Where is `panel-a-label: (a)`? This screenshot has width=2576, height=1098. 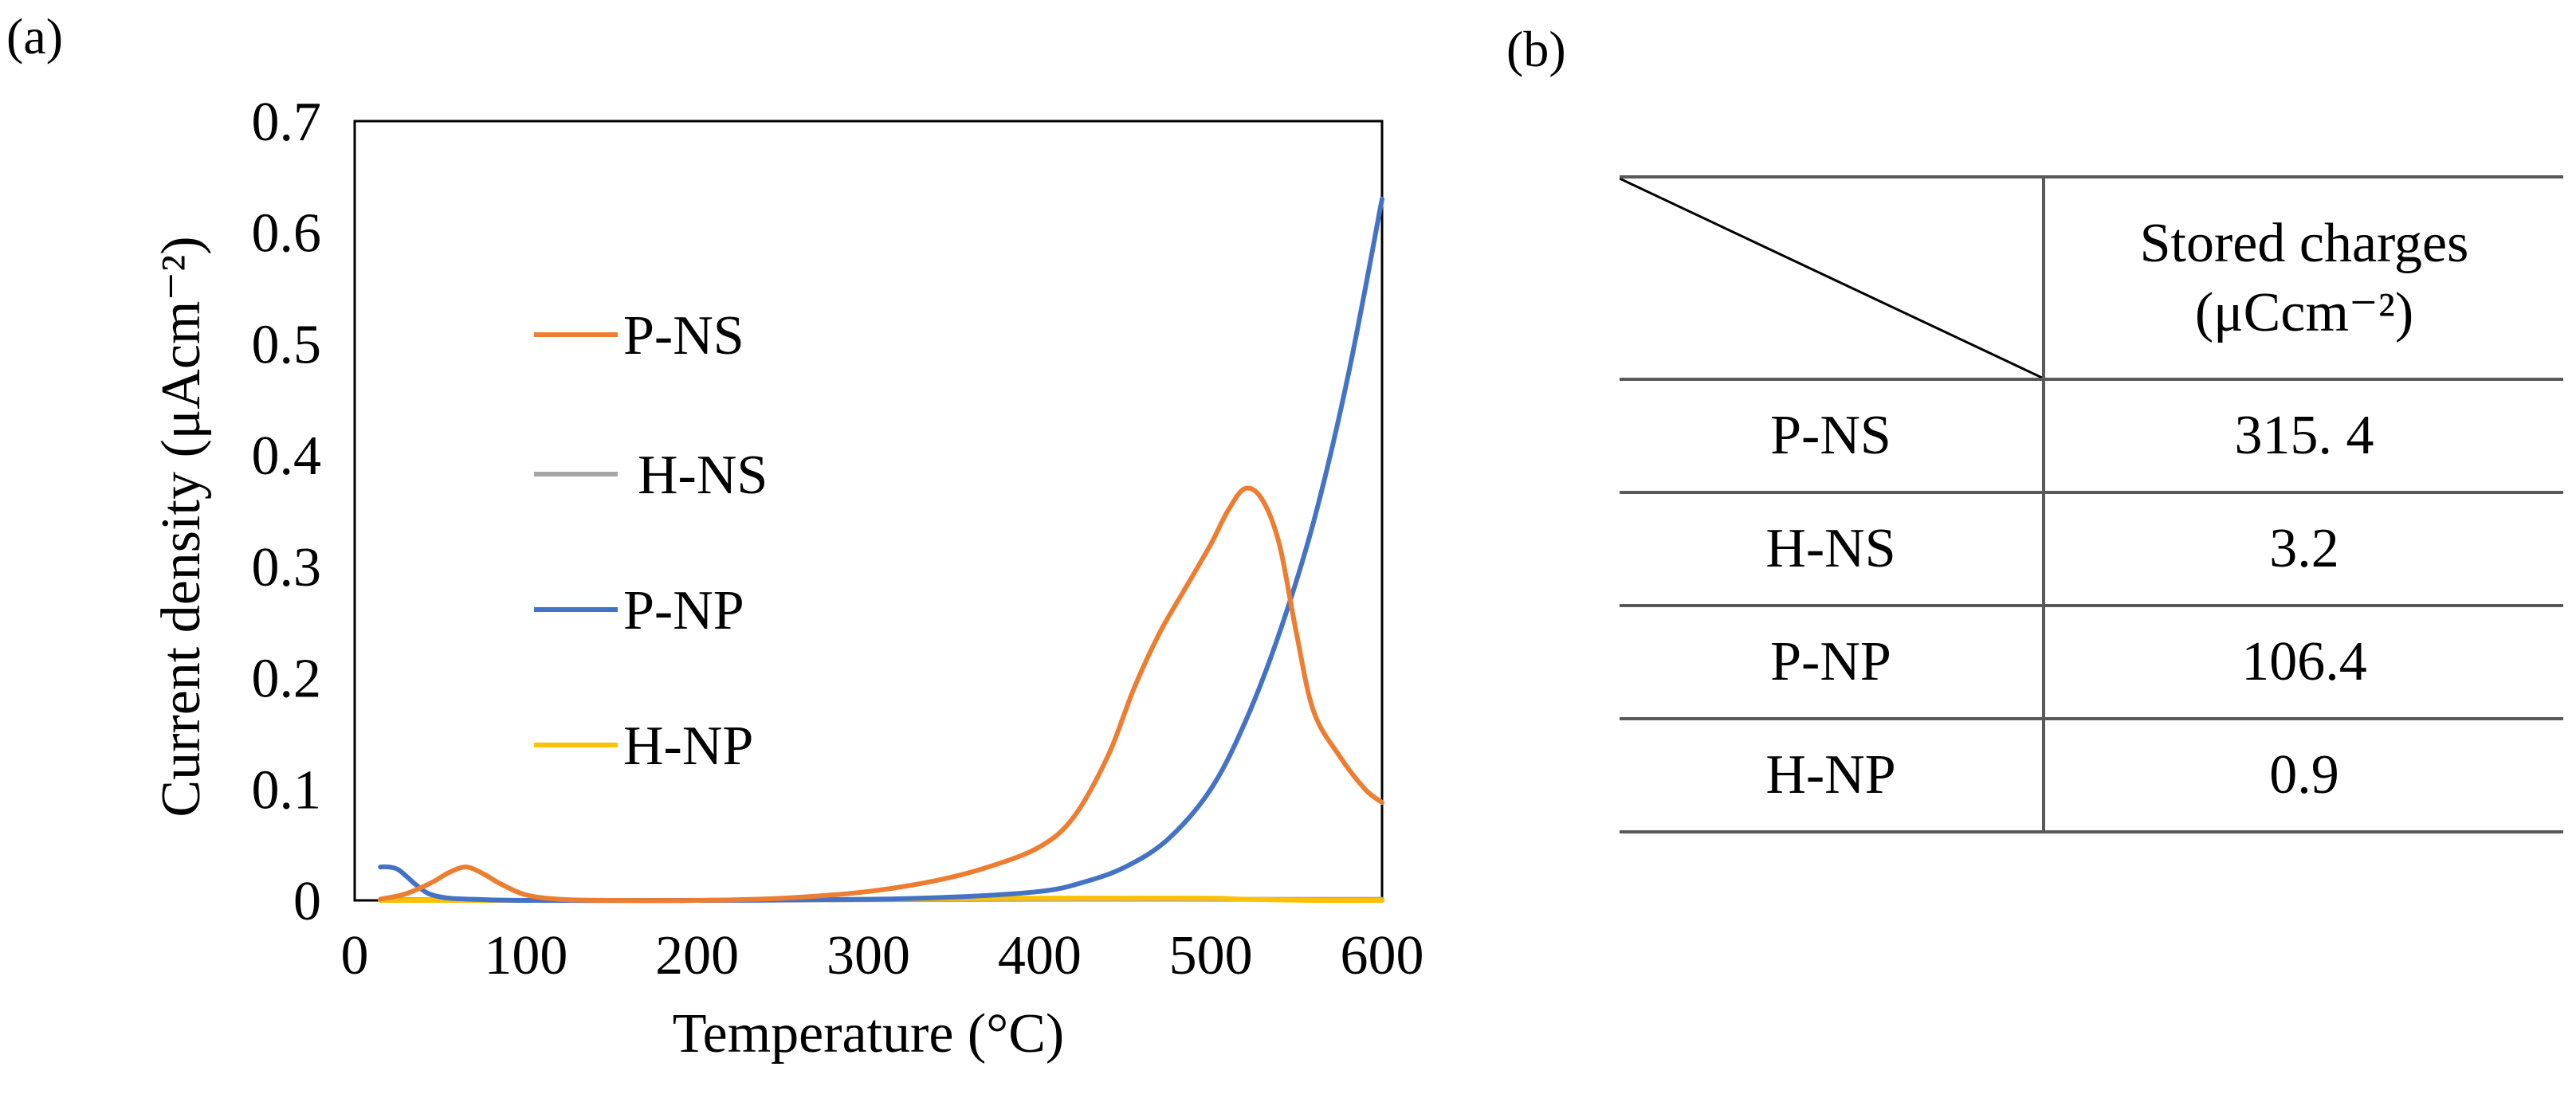 panel-a-label: (a) is located at coordinates (35, 36).